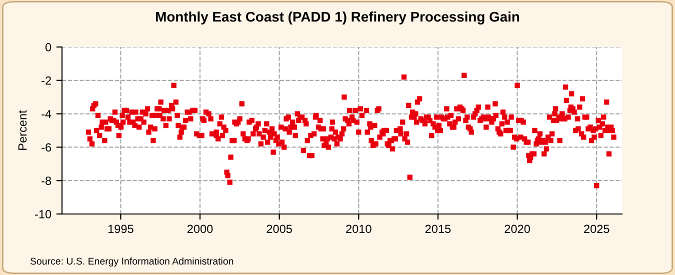  What do you see at coordinates (121, 229) in the screenshot?
I see `x-tick-label: 1995` at bounding box center [121, 229].